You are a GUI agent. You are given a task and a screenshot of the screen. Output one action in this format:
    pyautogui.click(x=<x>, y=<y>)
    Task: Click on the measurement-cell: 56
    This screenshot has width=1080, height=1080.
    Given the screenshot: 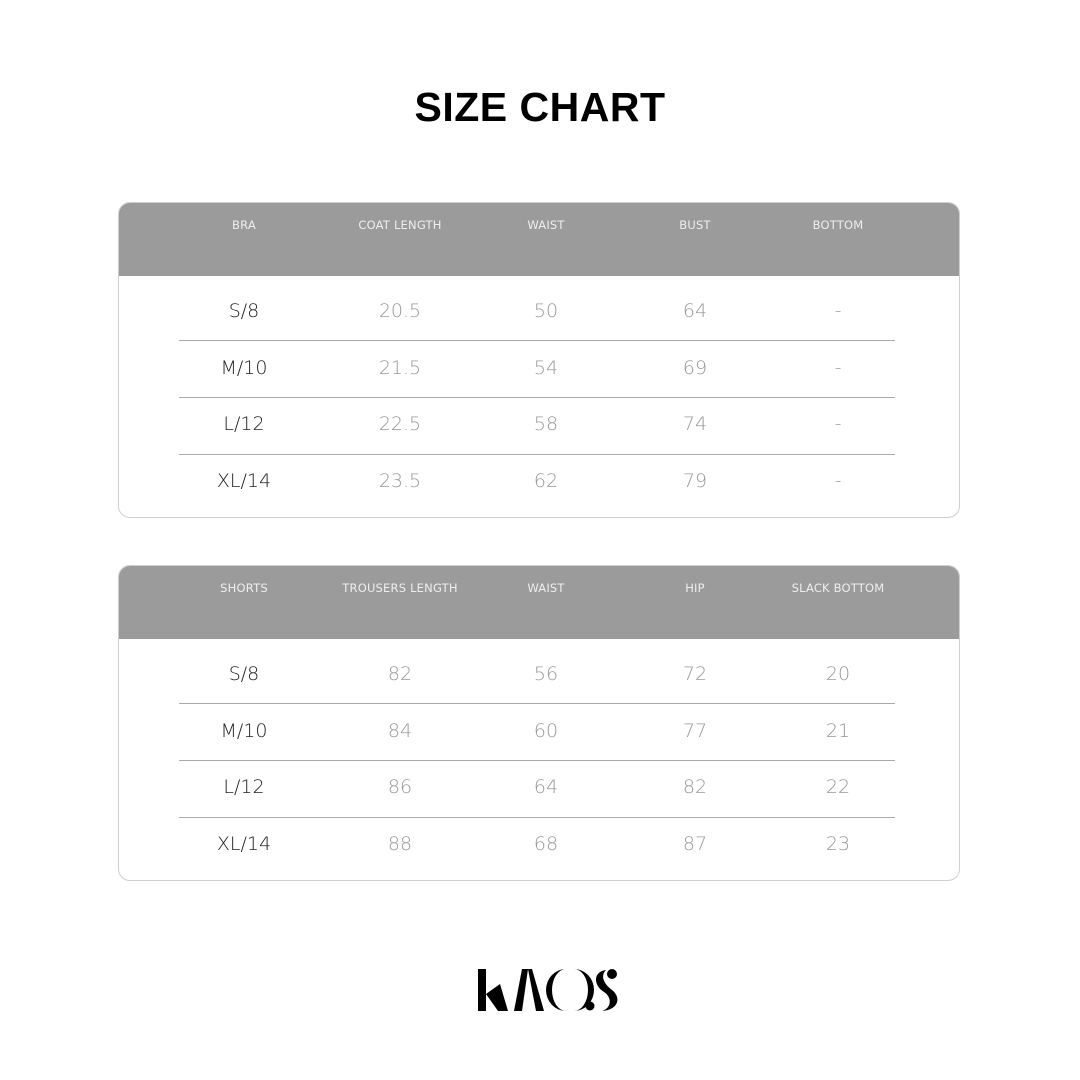 What is the action you would take?
    pyautogui.click(x=546, y=674)
    